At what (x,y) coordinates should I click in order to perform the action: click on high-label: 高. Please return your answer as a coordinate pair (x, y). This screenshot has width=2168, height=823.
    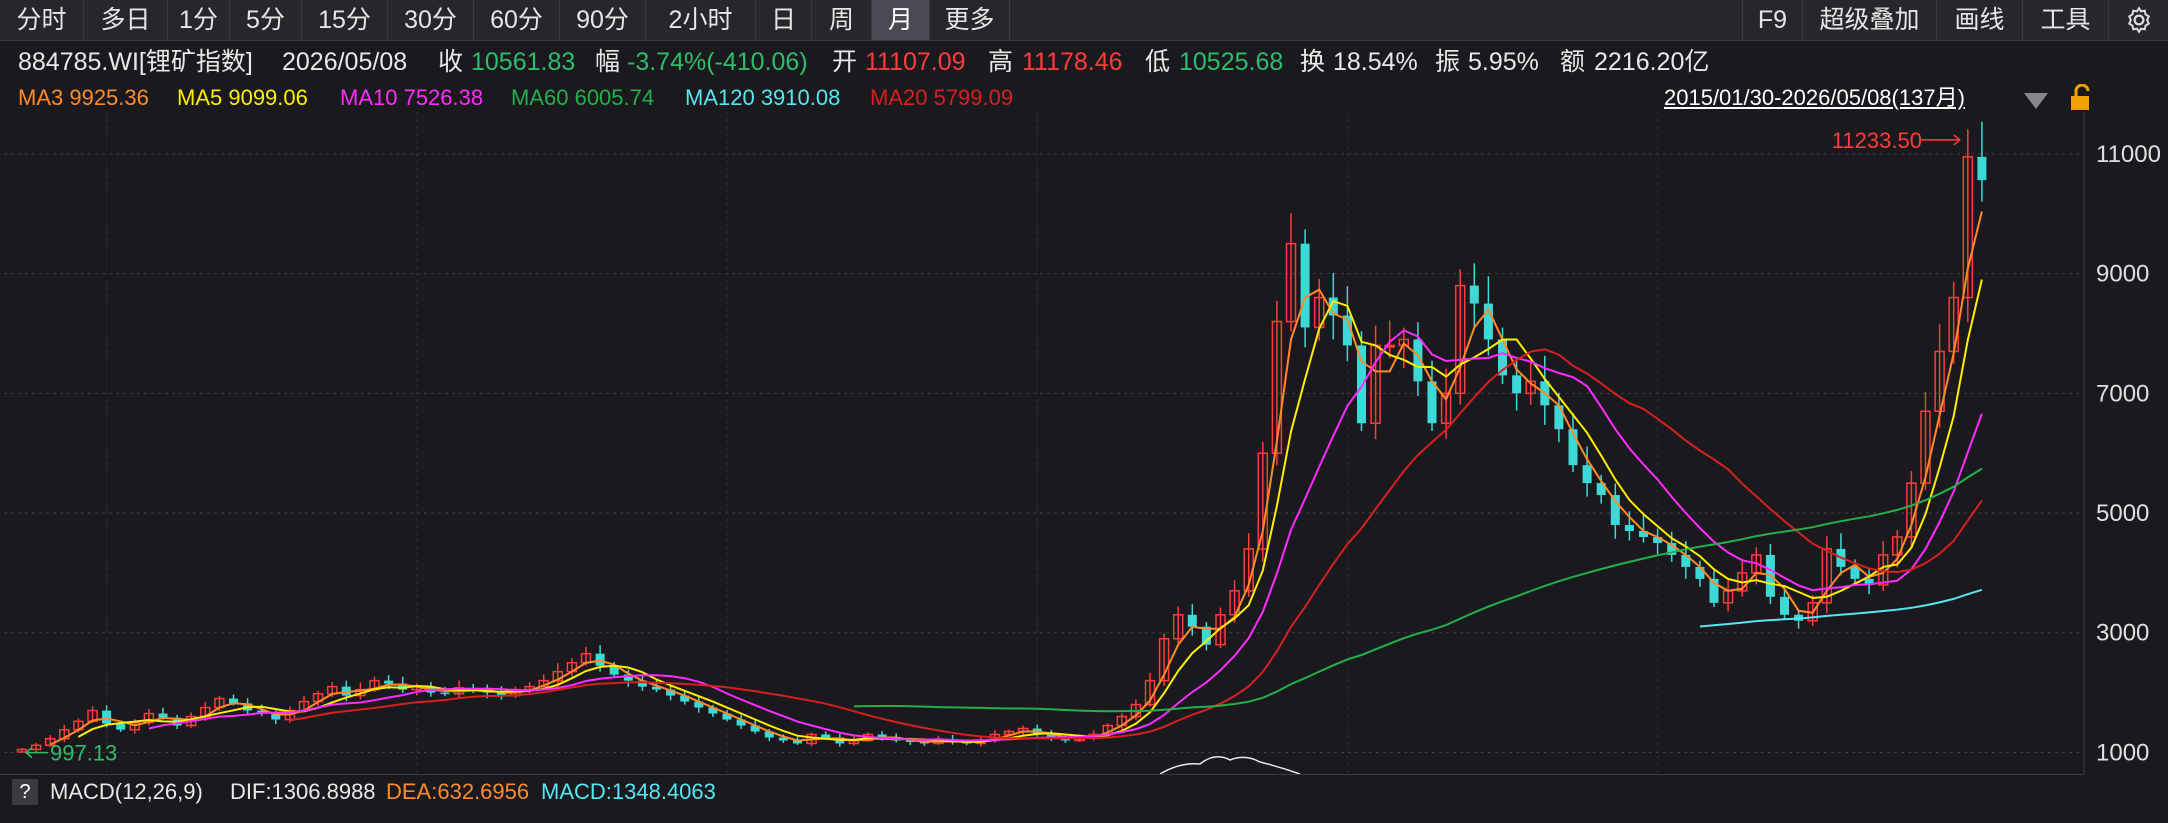
    Looking at the image, I should click on (1001, 62).